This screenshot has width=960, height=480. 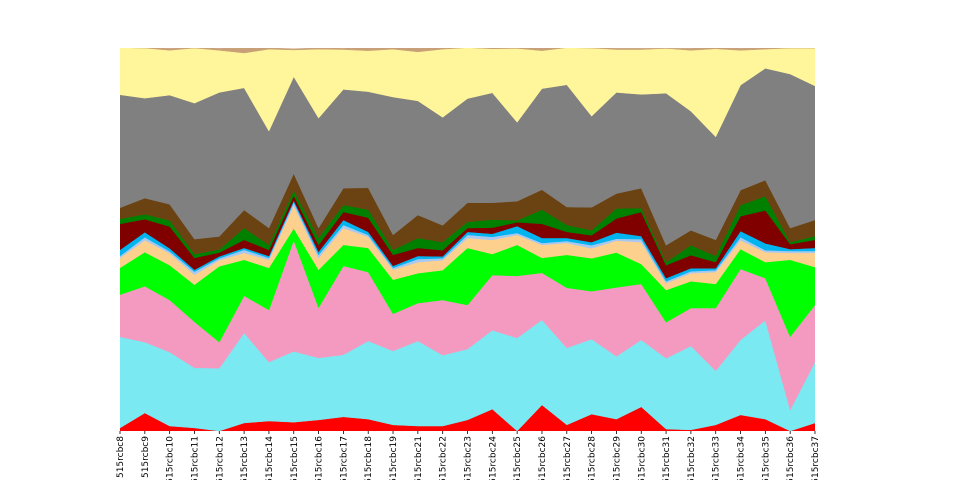 What do you see at coordinates (146, 457) in the screenshot?
I see `x-tick-label: 515rcbc9` at bounding box center [146, 457].